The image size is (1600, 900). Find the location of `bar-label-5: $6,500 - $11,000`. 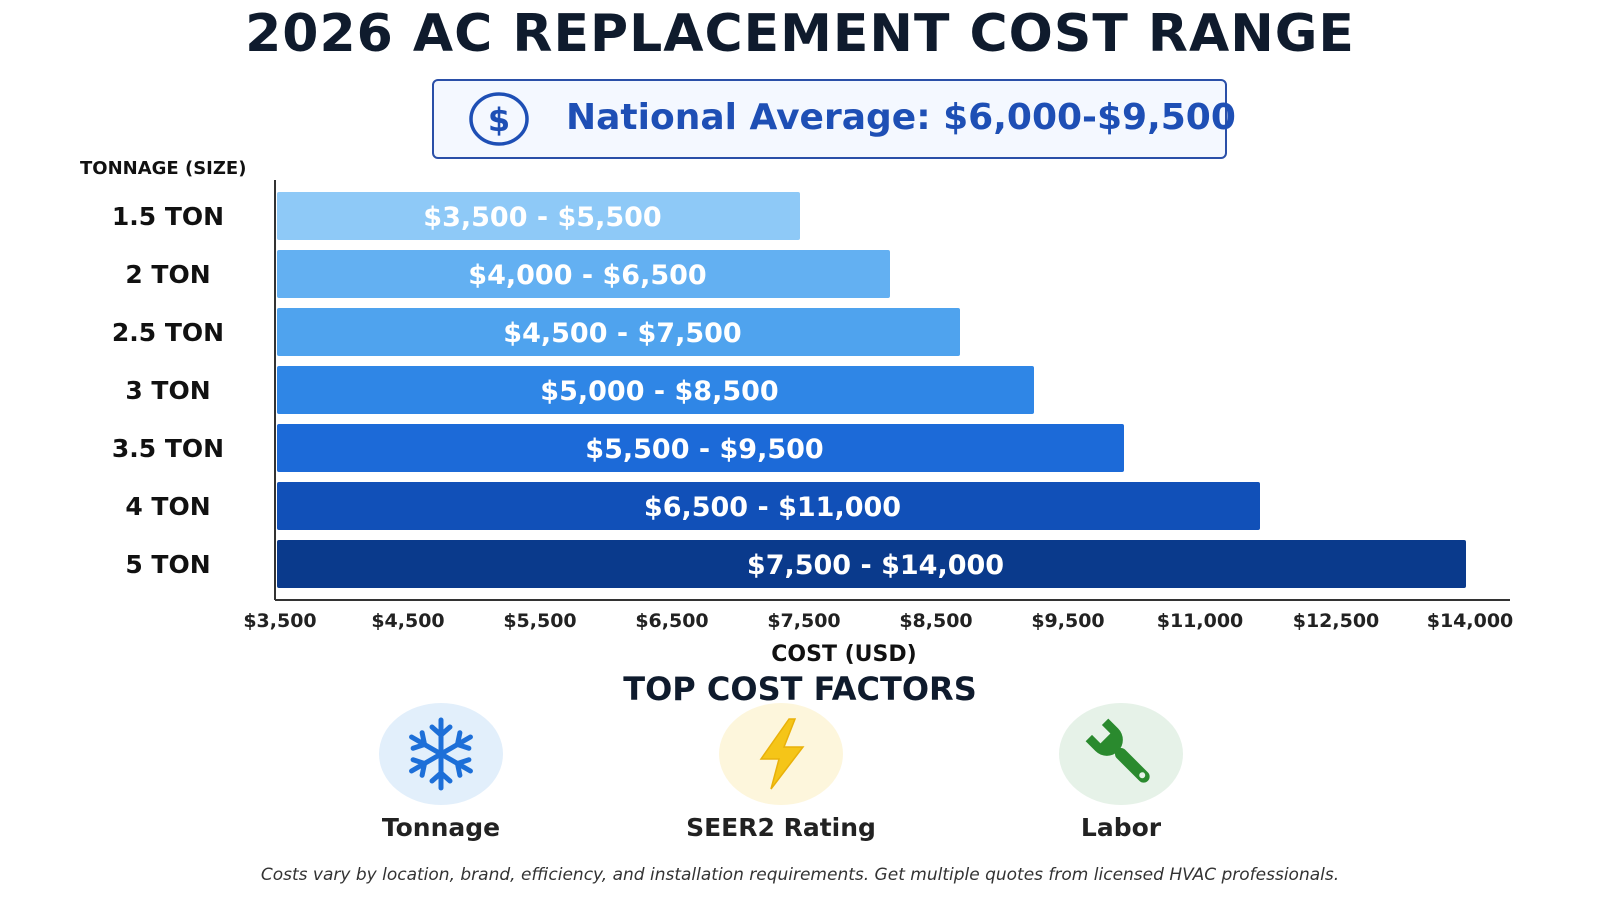

bar-label-5: $6,500 - $11,000 is located at coordinates (772, 507).